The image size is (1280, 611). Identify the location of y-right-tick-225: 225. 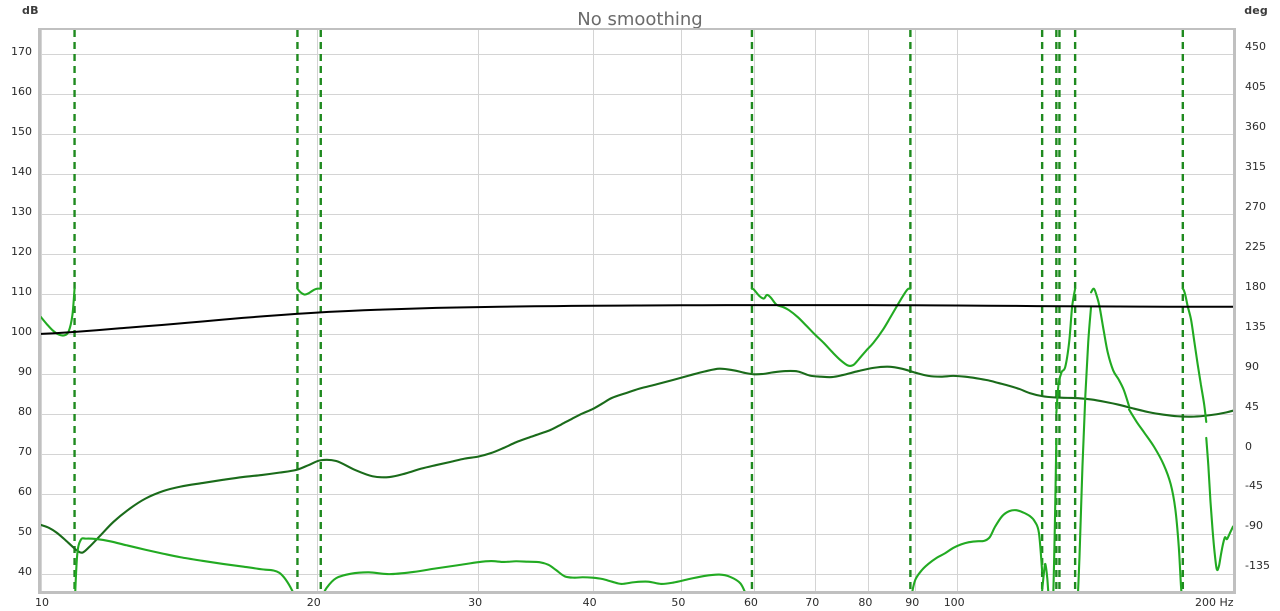
(1255, 246).